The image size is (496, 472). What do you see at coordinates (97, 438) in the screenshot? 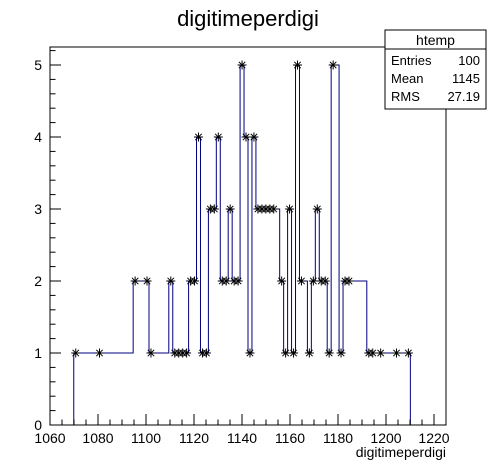
I see `x-tick-label: 1080` at bounding box center [97, 438].